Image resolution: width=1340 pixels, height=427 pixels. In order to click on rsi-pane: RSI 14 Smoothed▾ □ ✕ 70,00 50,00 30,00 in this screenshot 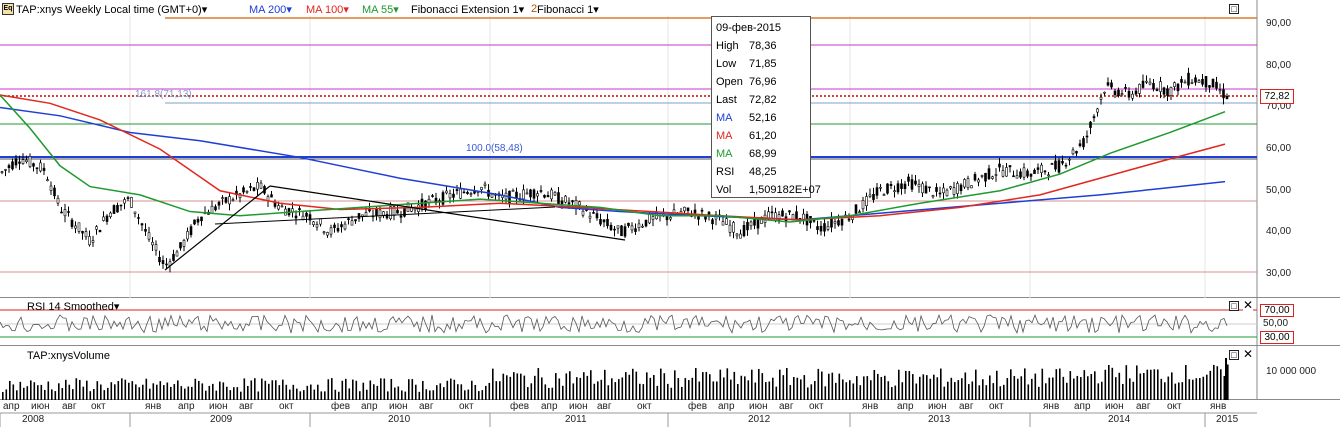, I will do `click(670, 322)`.